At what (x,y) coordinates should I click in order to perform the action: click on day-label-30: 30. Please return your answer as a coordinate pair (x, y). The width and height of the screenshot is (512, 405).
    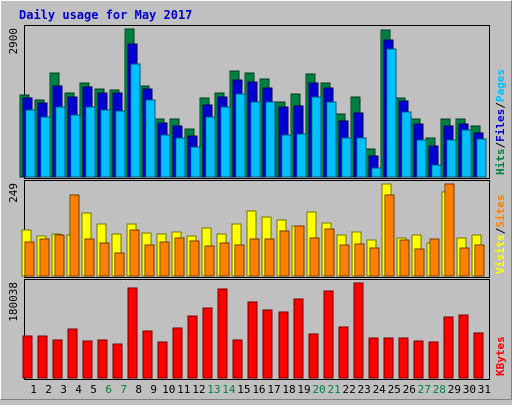
    Looking at the image, I should click on (469, 389).